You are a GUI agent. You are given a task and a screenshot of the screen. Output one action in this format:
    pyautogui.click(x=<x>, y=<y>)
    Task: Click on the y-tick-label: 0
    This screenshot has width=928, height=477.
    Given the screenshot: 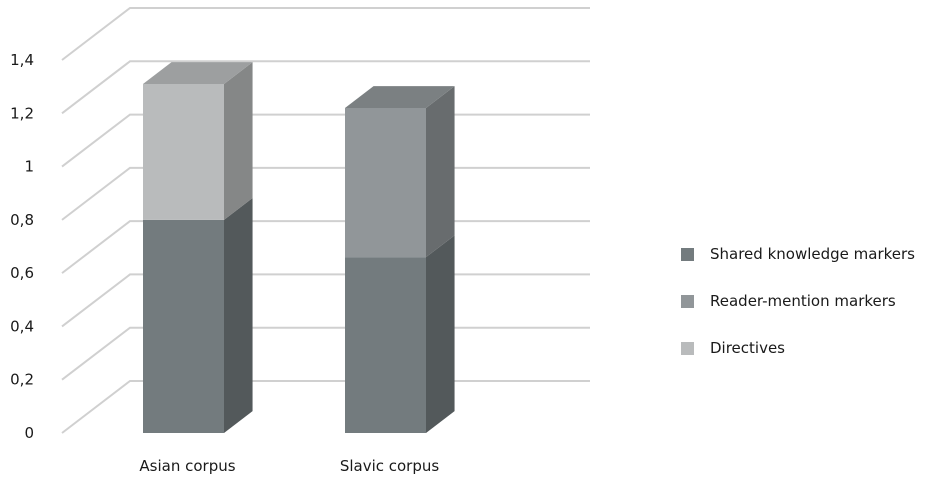 What is the action you would take?
    pyautogui.click(x=29, y=433)
    